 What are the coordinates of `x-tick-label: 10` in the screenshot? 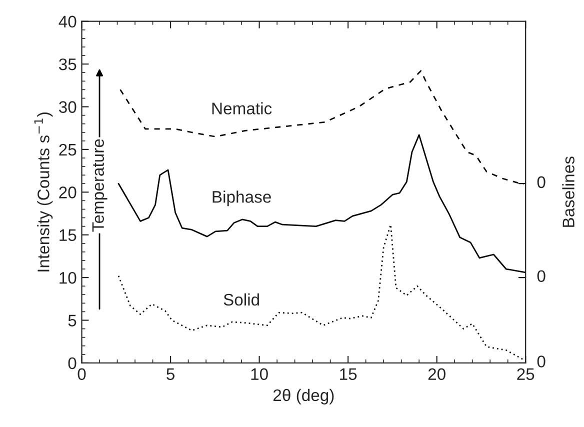 It's located at (259, 374).